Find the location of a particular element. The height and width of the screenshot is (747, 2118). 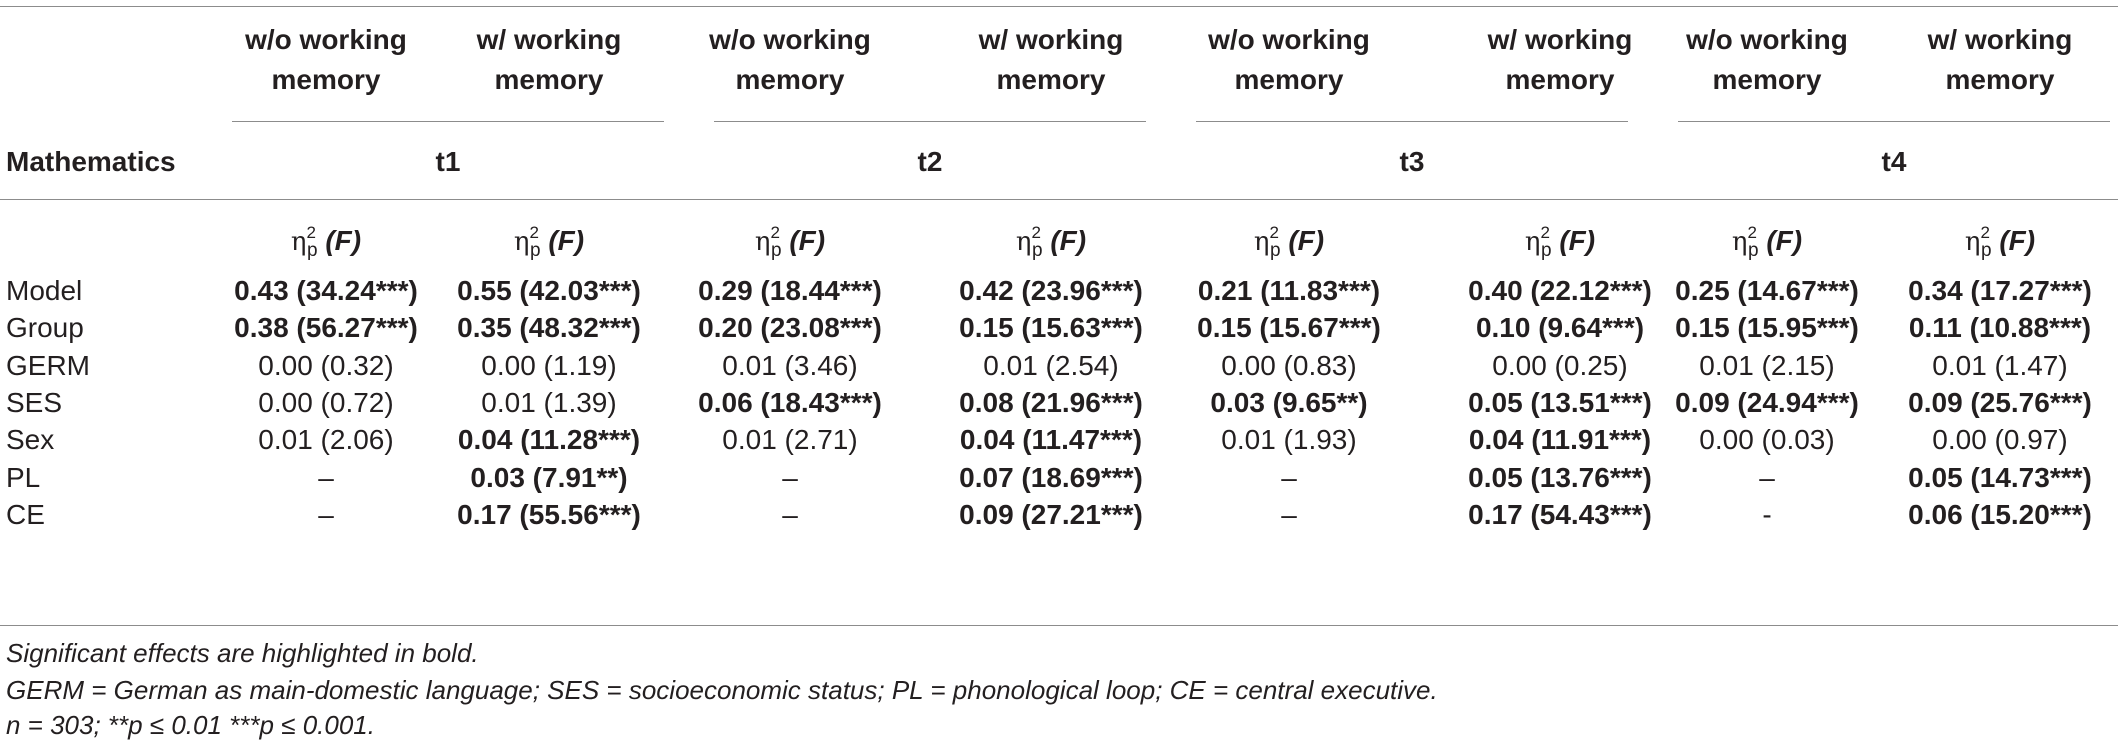

row-label: Group is located at coordinates (45, 327).